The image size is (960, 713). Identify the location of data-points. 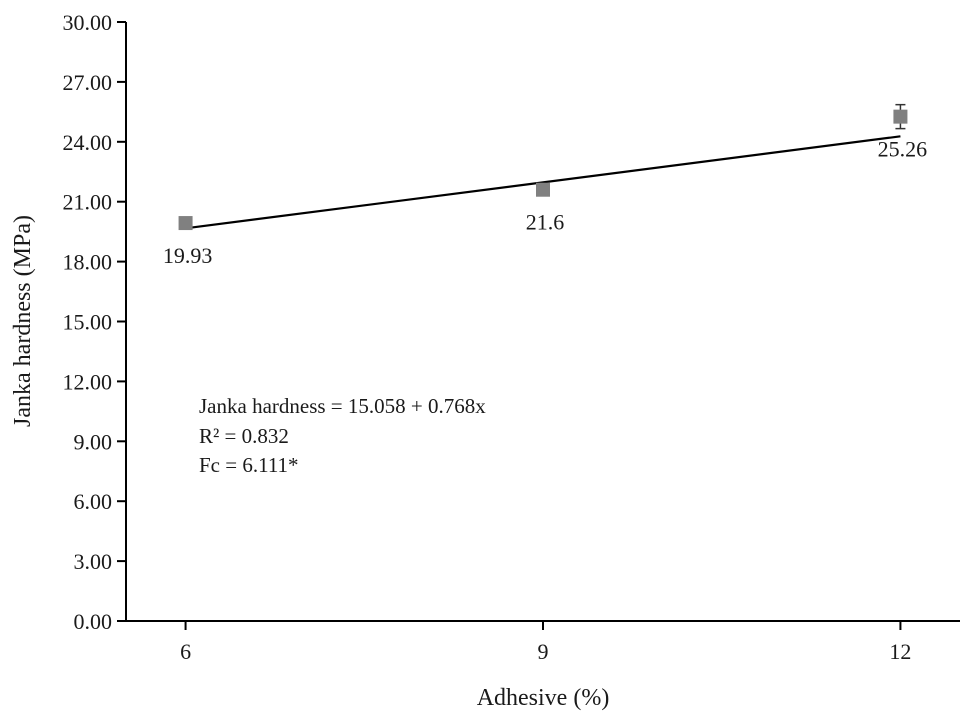
(543, 167).